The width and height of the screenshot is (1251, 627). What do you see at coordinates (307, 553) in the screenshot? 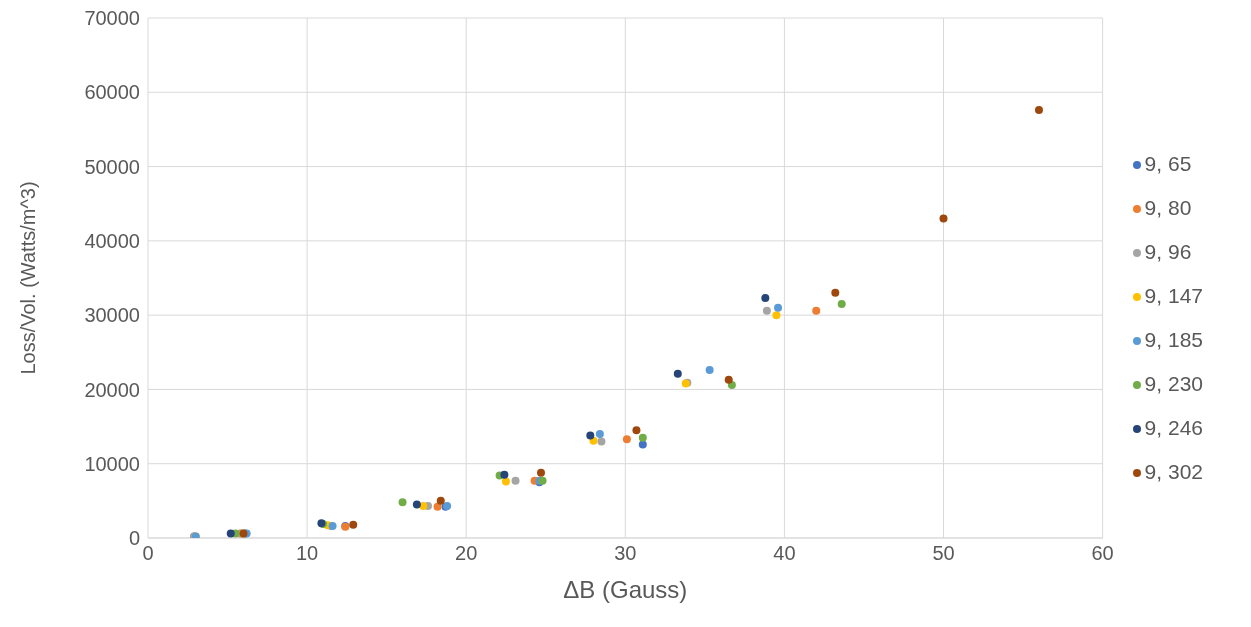
I see `x-tick-label: 10` at bounding box center [307, 553].